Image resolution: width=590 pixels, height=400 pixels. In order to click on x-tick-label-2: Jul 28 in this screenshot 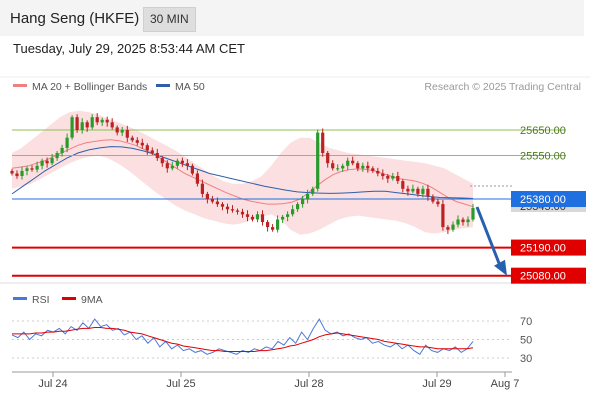, I will do `click(308, 384)`.